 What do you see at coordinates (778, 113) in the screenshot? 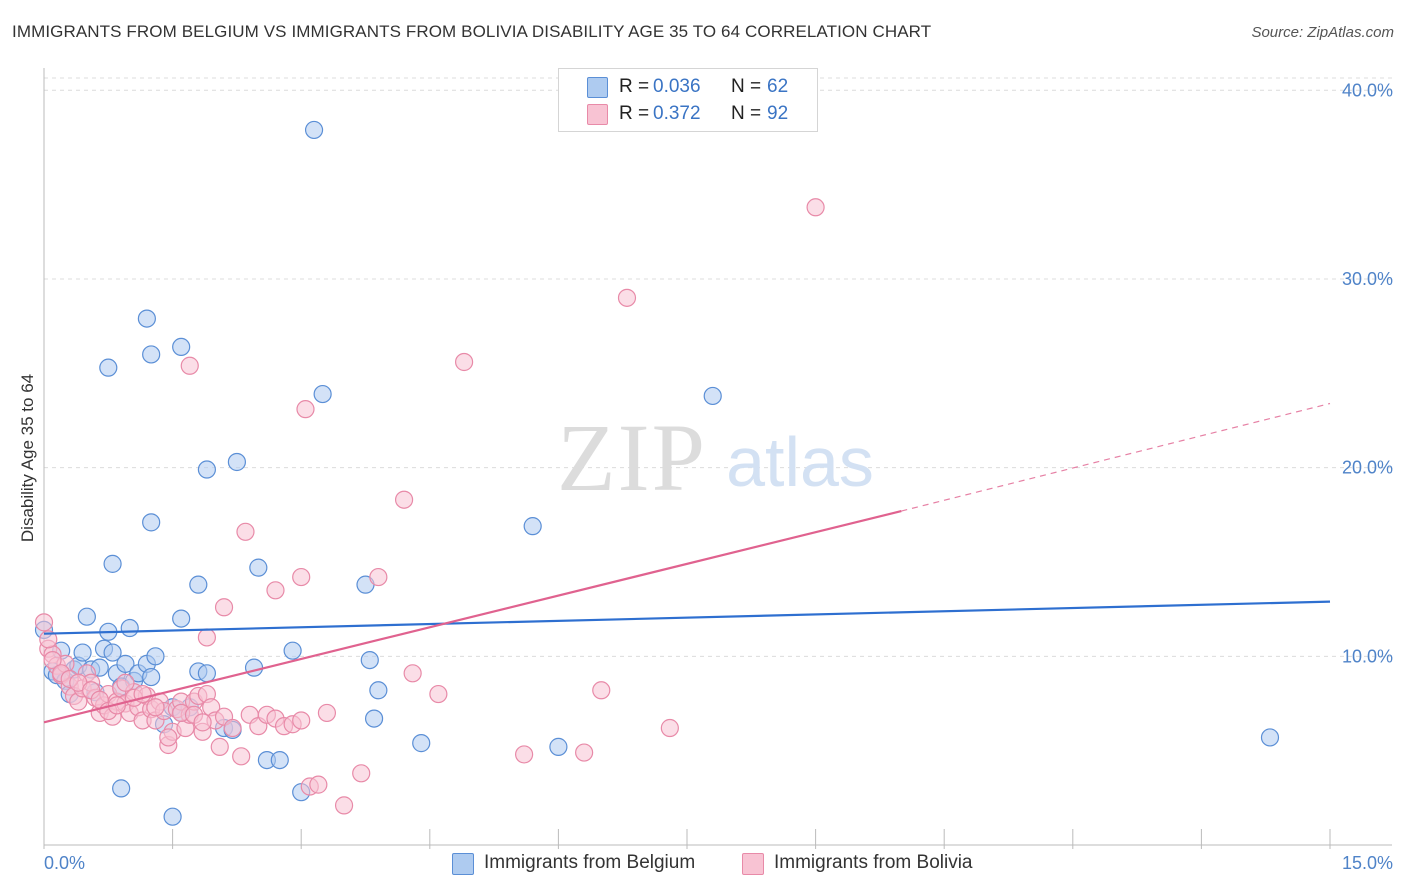
I see `n-value: 92` at bounding box center [778, 113].